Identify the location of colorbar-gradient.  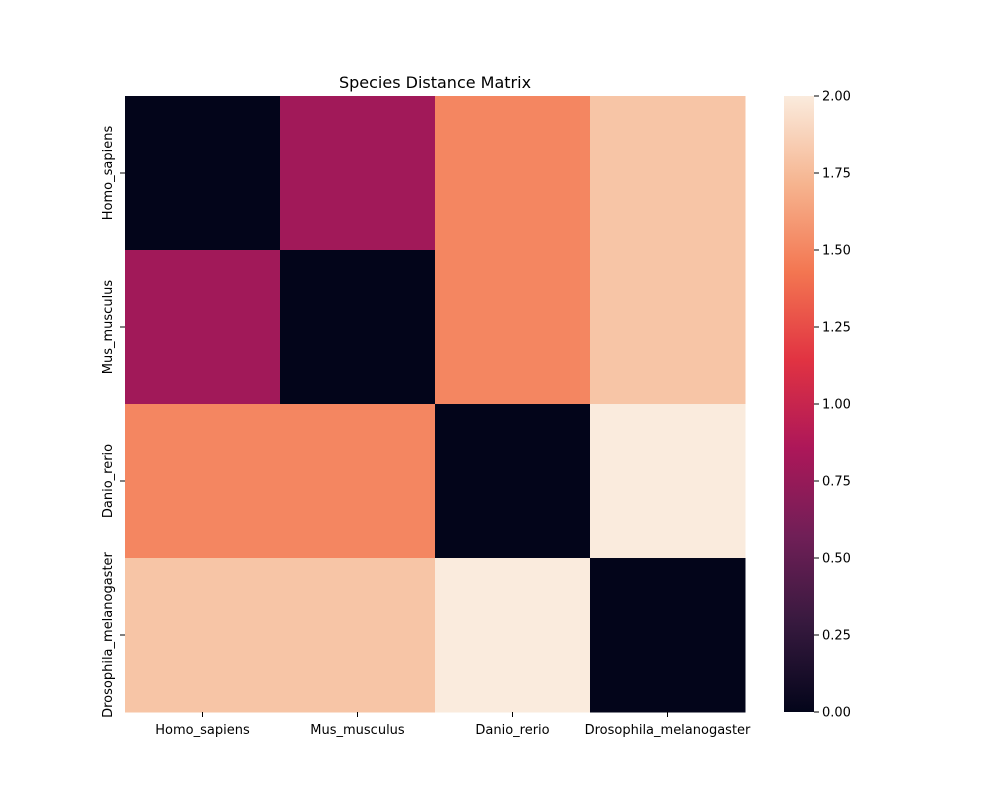
(799, 404).